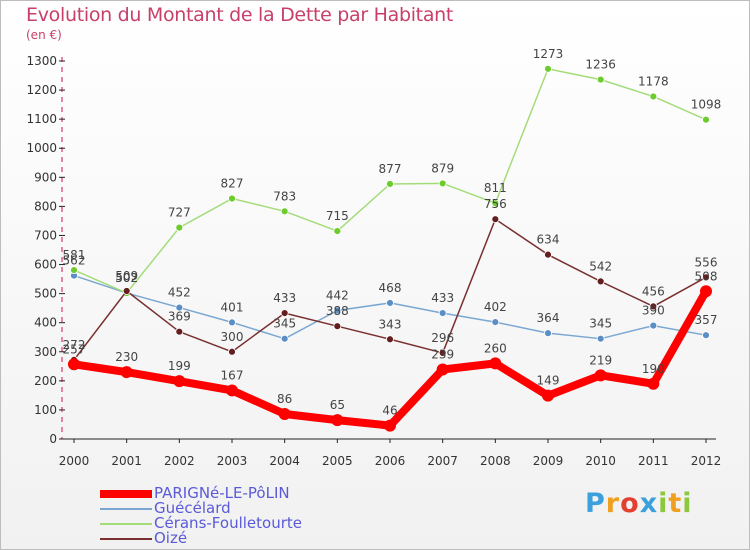 Image resolution: width=750 pixels, height=550 pixels. What do you see at coordinates (232, 307) in the screenshot?
I see `data-label: 401` at bounding box center [232, 307].